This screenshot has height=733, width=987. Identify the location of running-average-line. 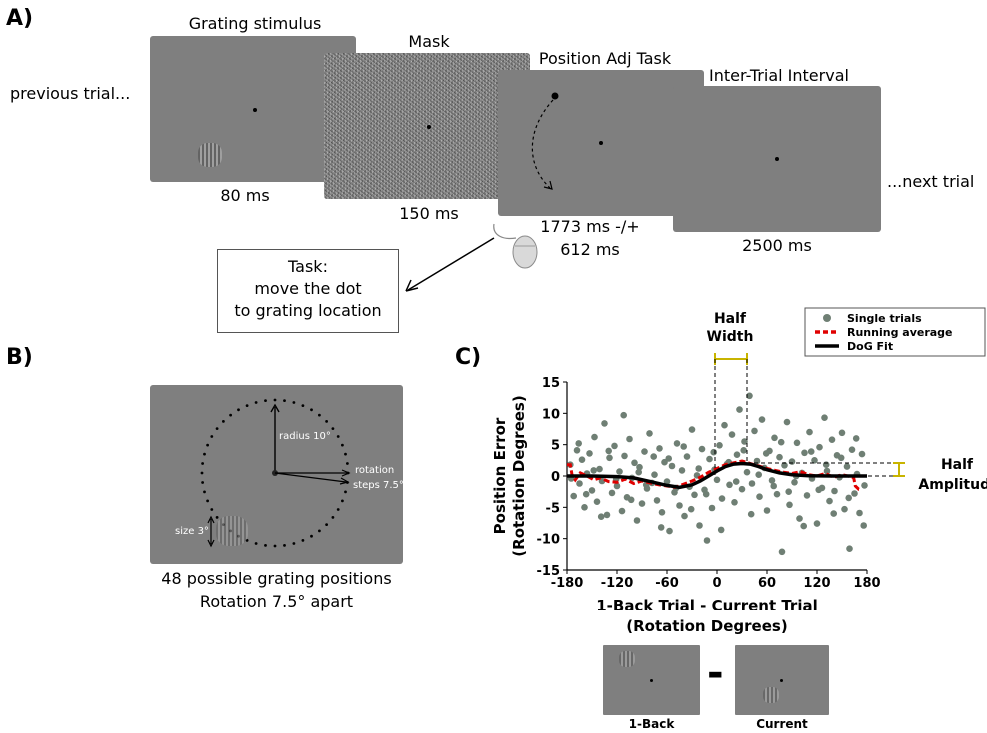
(714, 475).